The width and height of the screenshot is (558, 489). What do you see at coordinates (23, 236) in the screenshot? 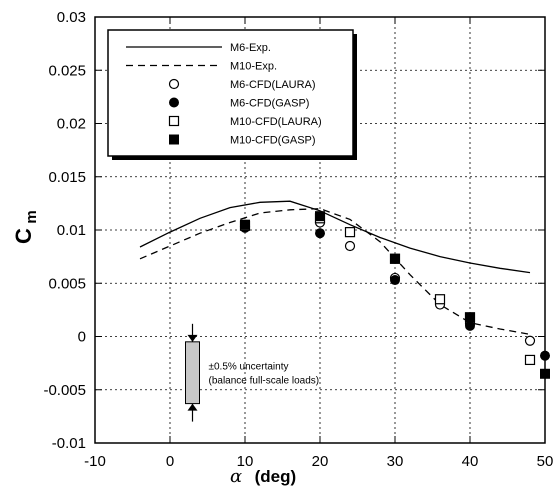
I see `y-axis-label-main: C` at bounding box center [23, 236].